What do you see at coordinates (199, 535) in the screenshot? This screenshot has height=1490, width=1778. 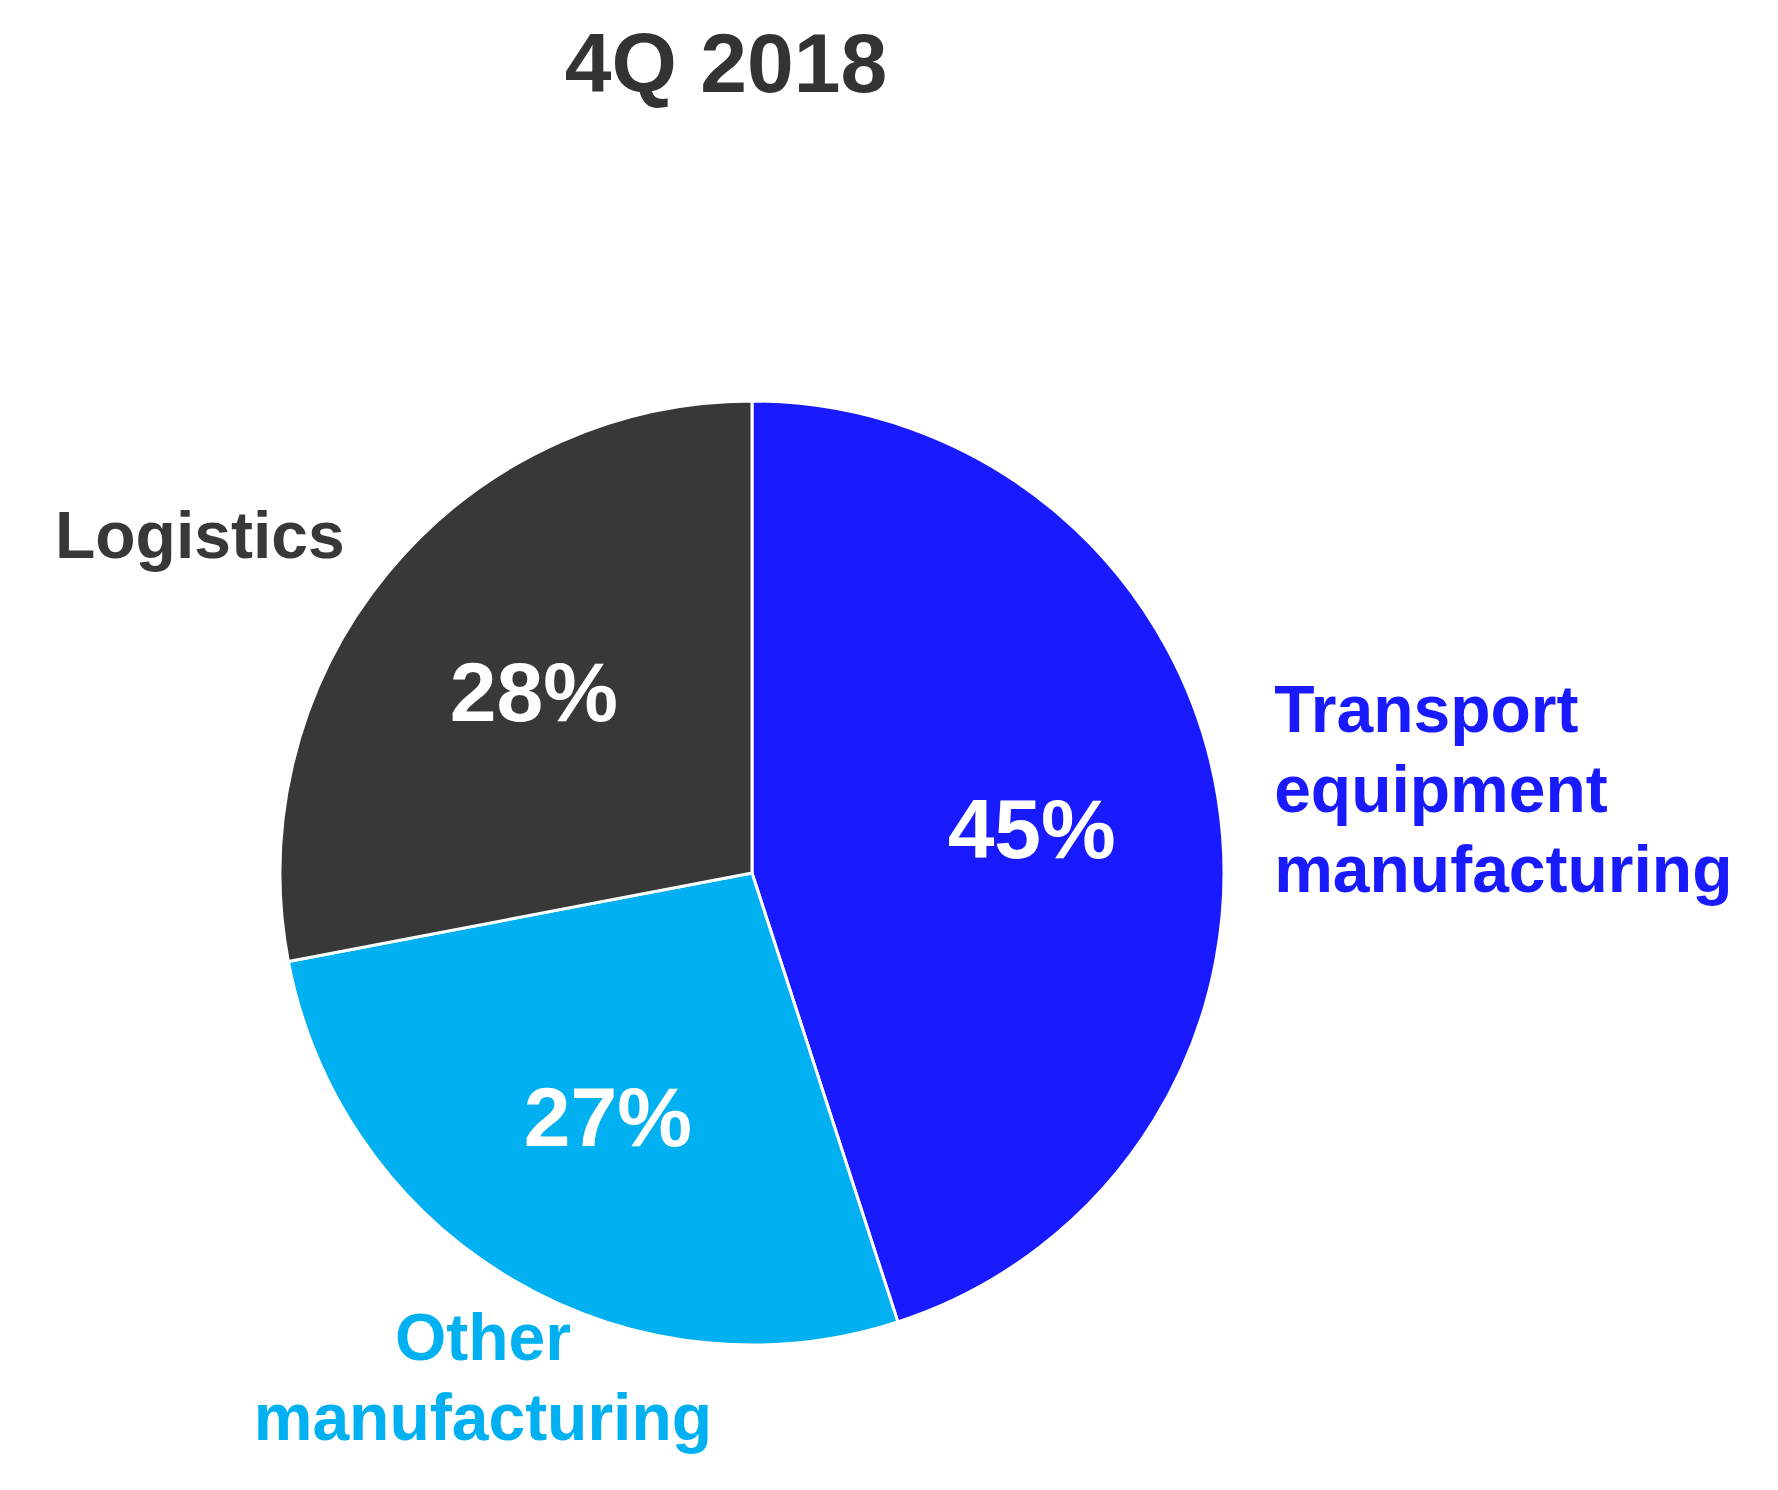 I see `slice-label: Logistics` at bounding box center [199, 535].